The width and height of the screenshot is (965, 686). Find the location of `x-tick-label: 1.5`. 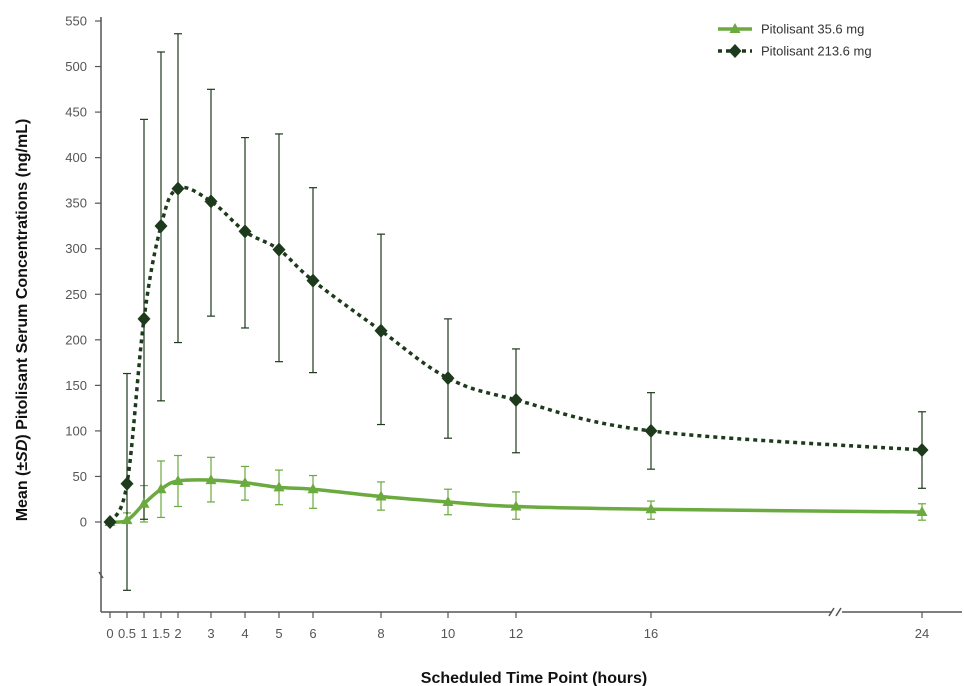

x-tick-label: 1.5 is located at coordinates (161, 633).